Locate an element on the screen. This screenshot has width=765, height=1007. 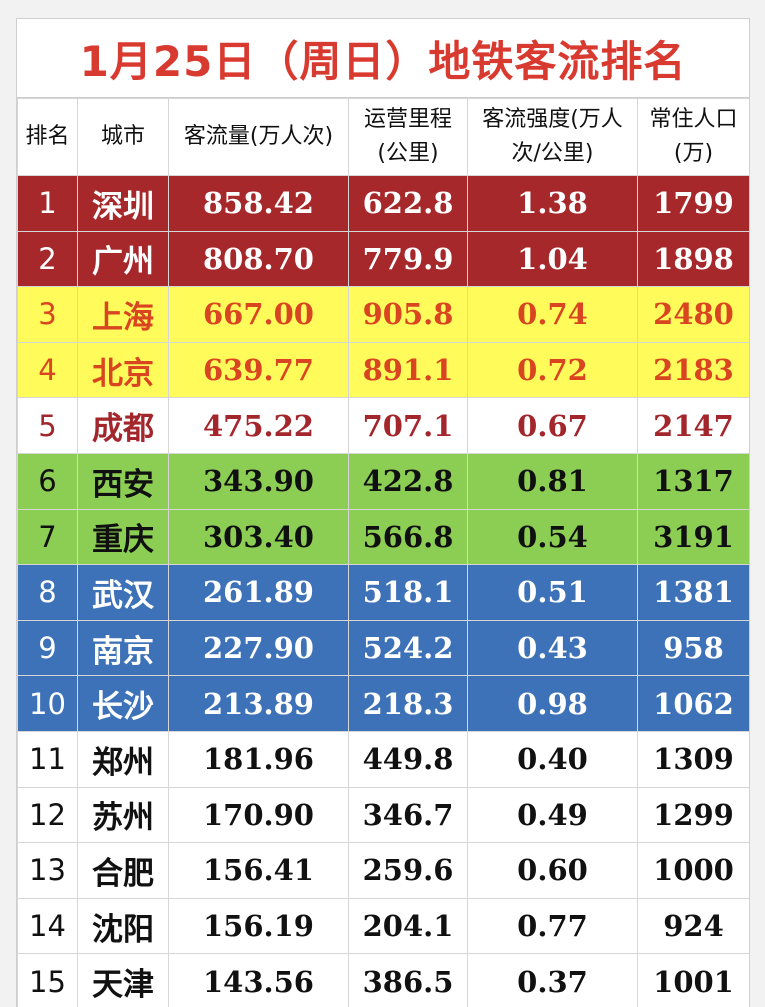
mileage-cell: 204.1 is located at coordinates (408, 926).